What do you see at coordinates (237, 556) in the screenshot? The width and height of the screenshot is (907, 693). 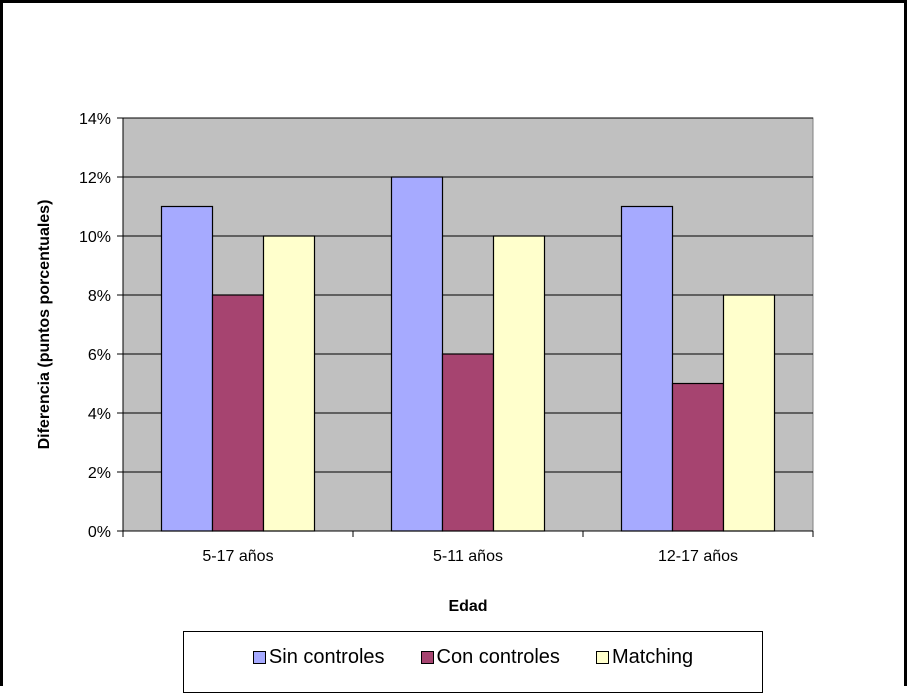 I see `x-tick-label: 5-17 años` at bounding box center [237, 556].